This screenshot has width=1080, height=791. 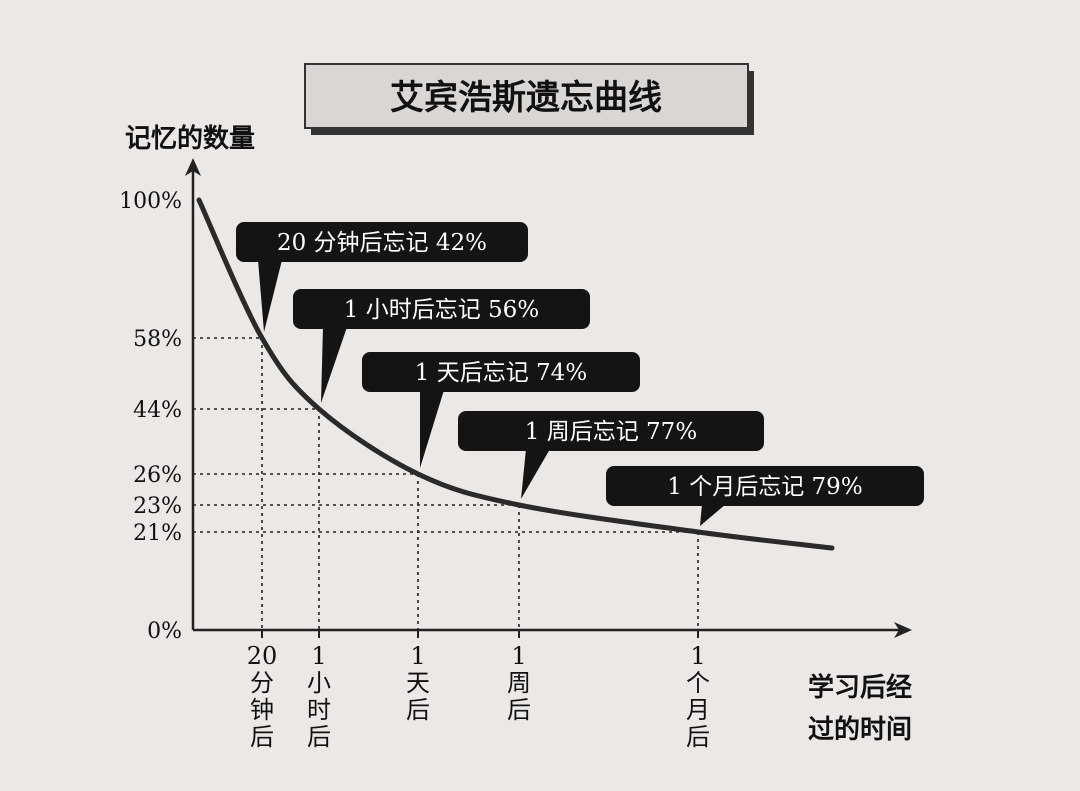 I want to click on y-tick-label: 44%, so click(x=157, y=410).